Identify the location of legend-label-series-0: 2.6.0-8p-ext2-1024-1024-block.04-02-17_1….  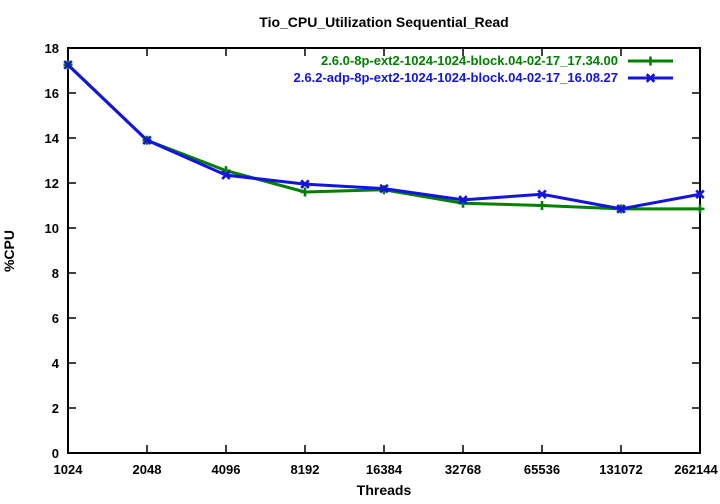
(469, 60).